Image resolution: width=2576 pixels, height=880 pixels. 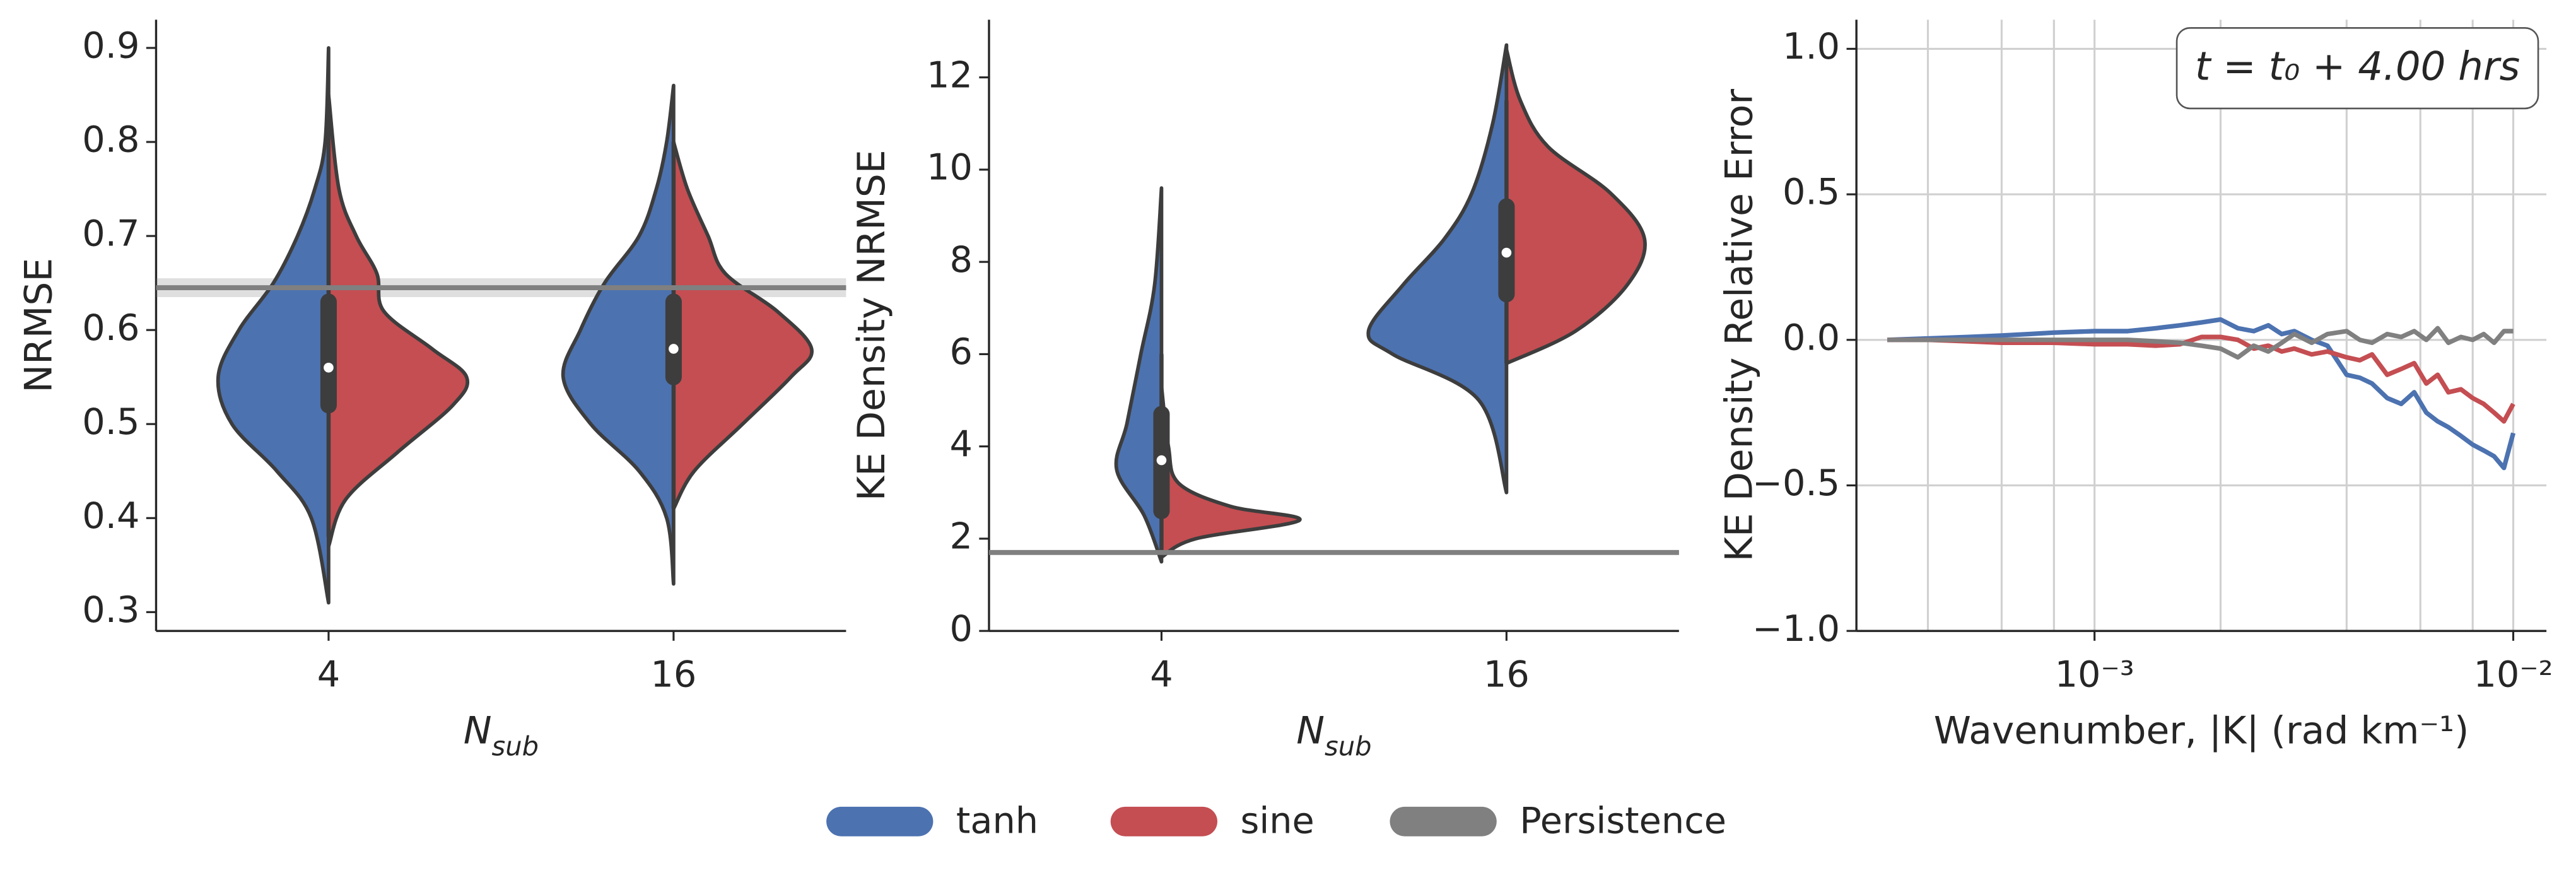 I want to click on y-tick-label: 12, so click(x=950, y=75).